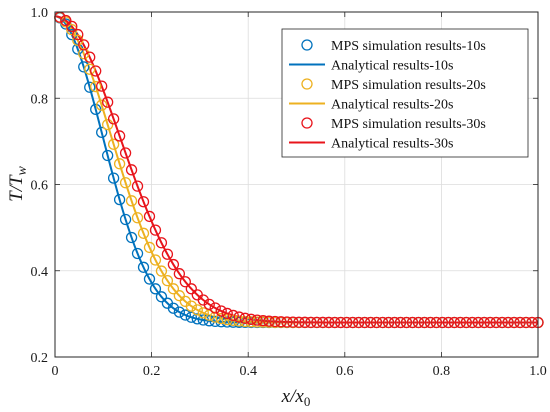 The width and height of the screenshot is (550, 412). What do you see at coordinates (40, 99) in the screenshot?
I see `y-tick-label: 0.8` at bounding box center [40, 99].